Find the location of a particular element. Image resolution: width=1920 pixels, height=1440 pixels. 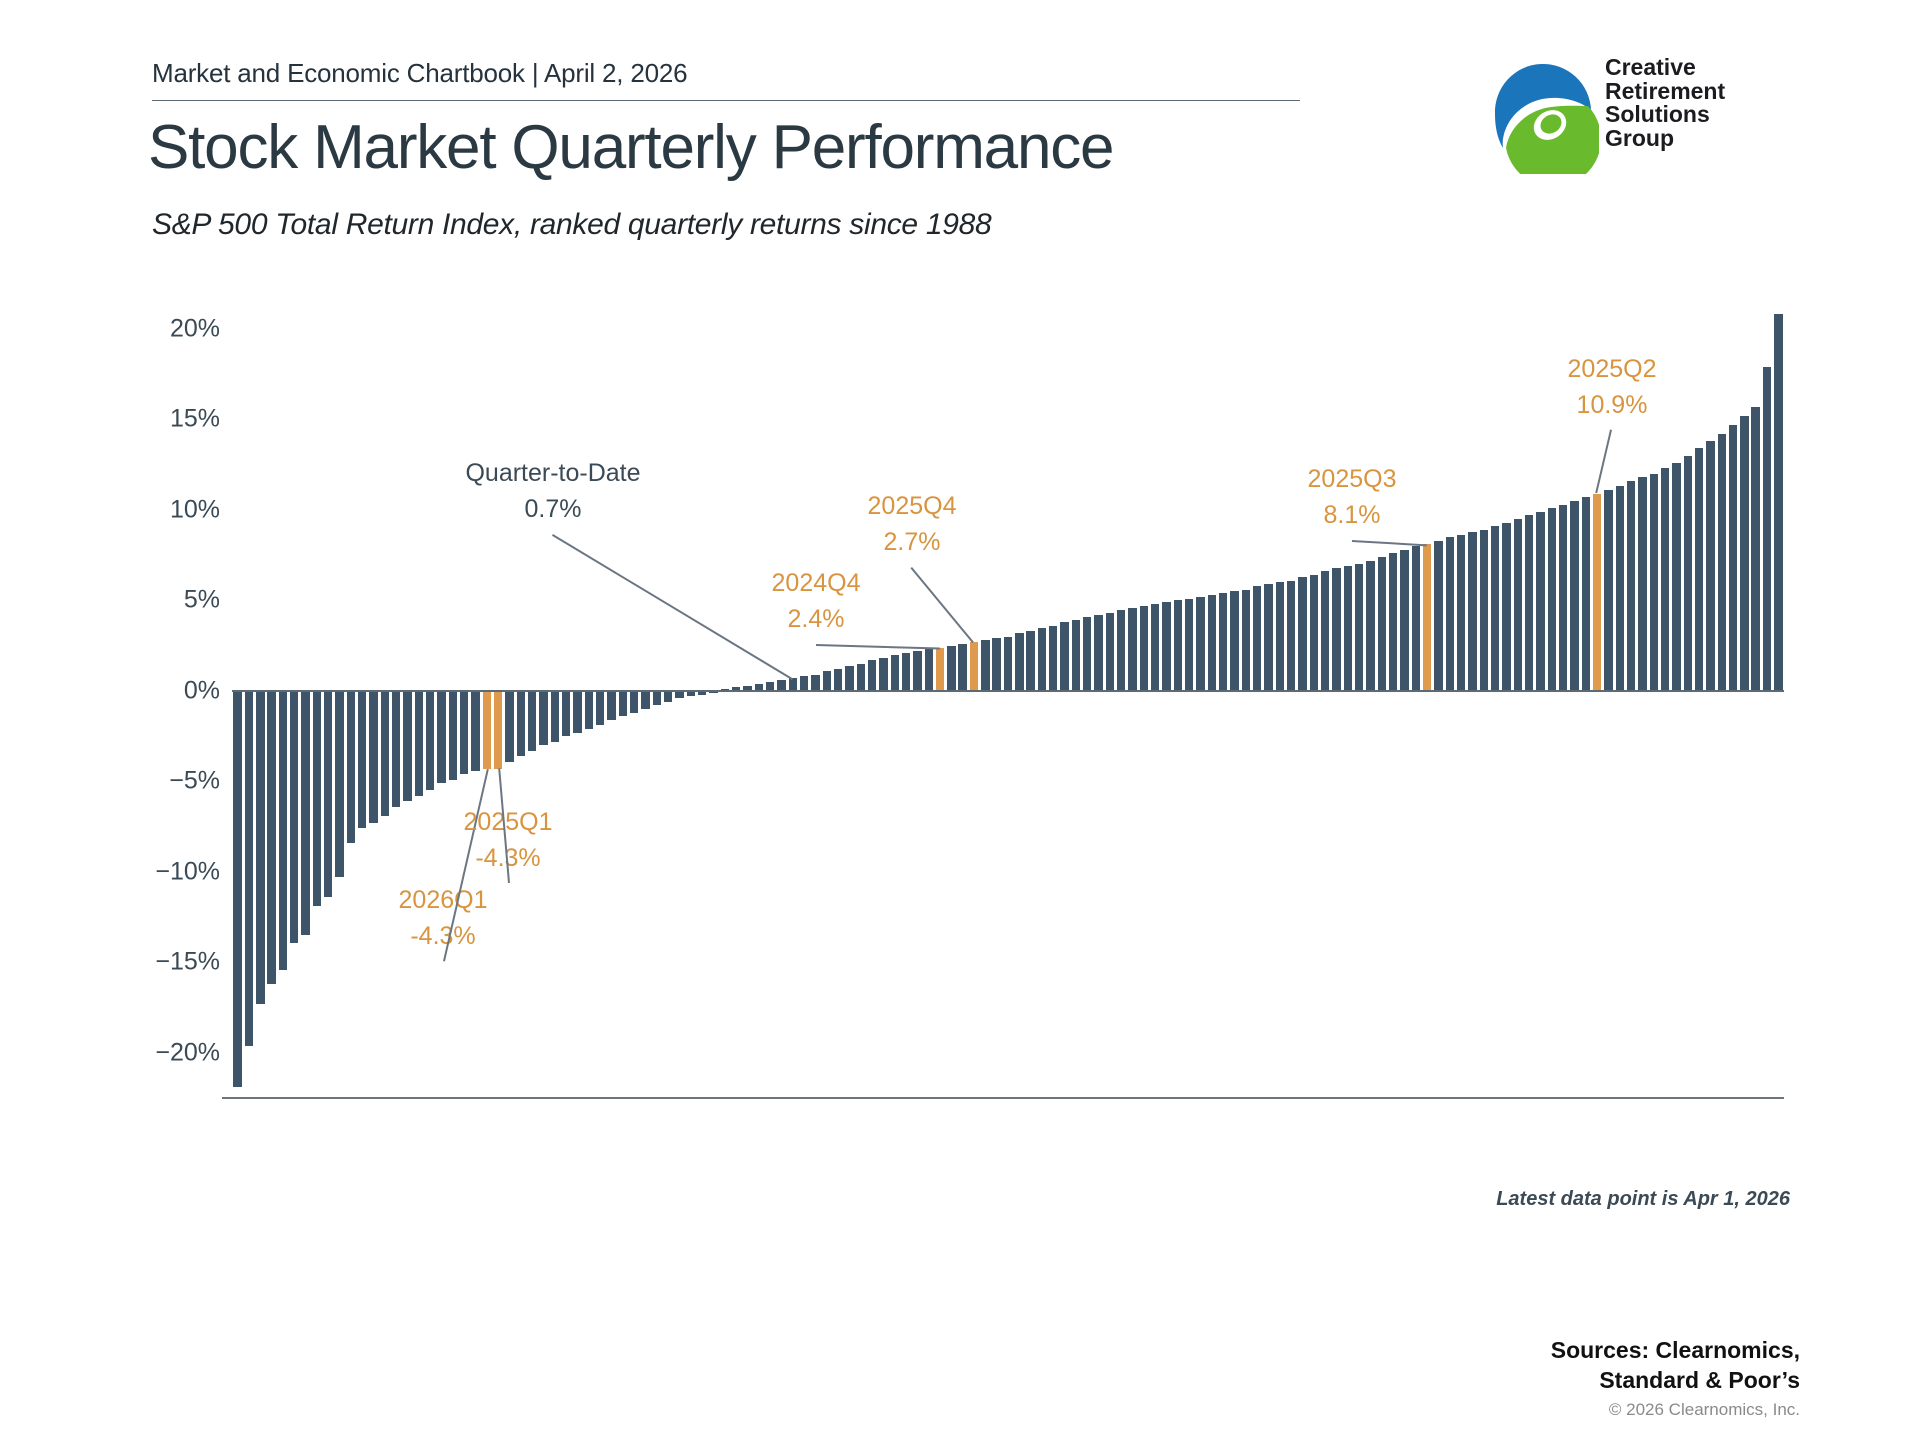

bar-2024q4 is located at coordinates (940, 669).